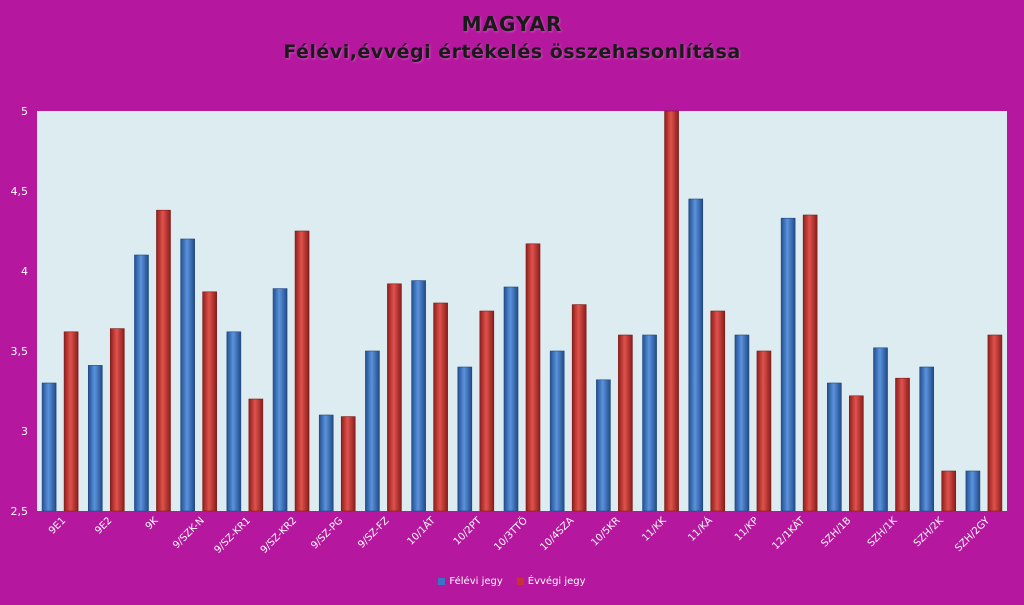 The width and height of the screenshot is (1024, 605). What do you see at coordinates (57, 525) in the screenshot?
I see `x-tick-label: 9E1` at bounding box center [57, 525].